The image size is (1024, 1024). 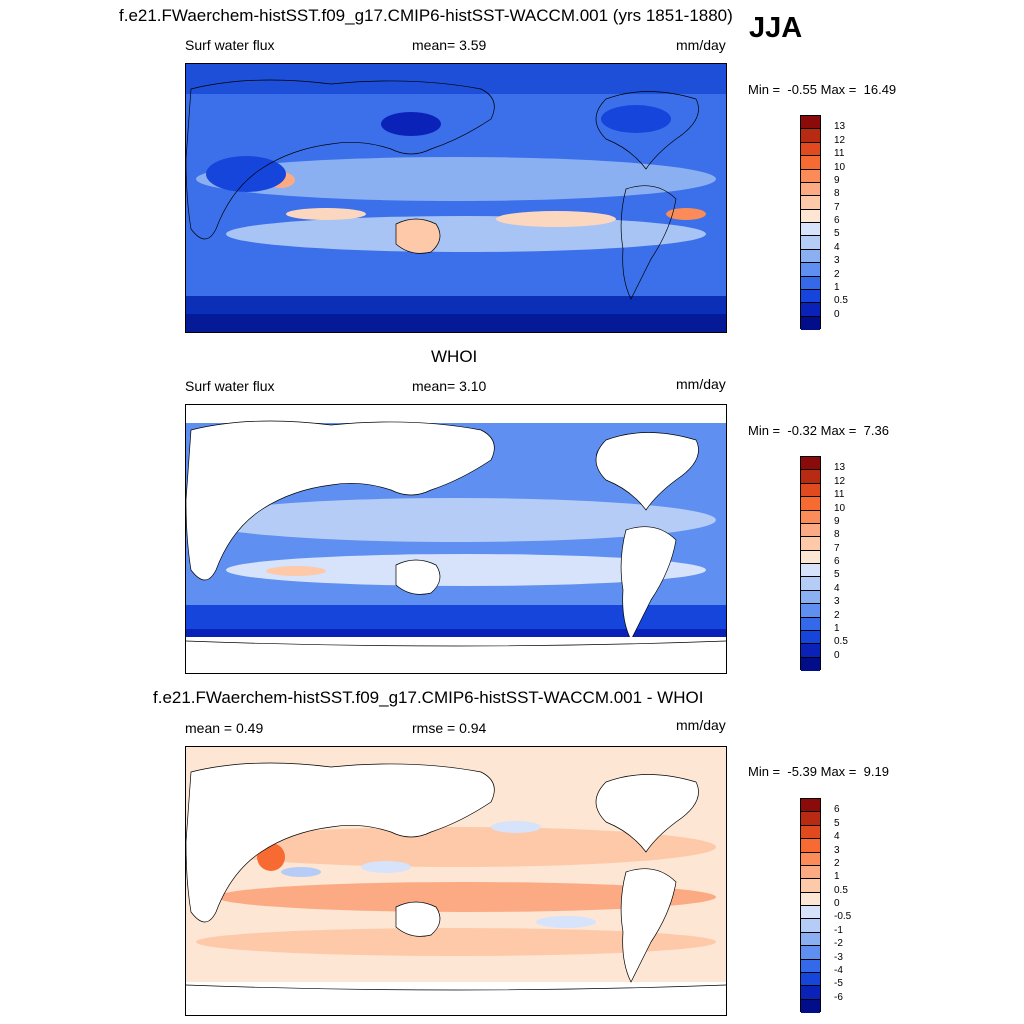 I want to click on panel-1-map-svg, so click(x=456, y=198).